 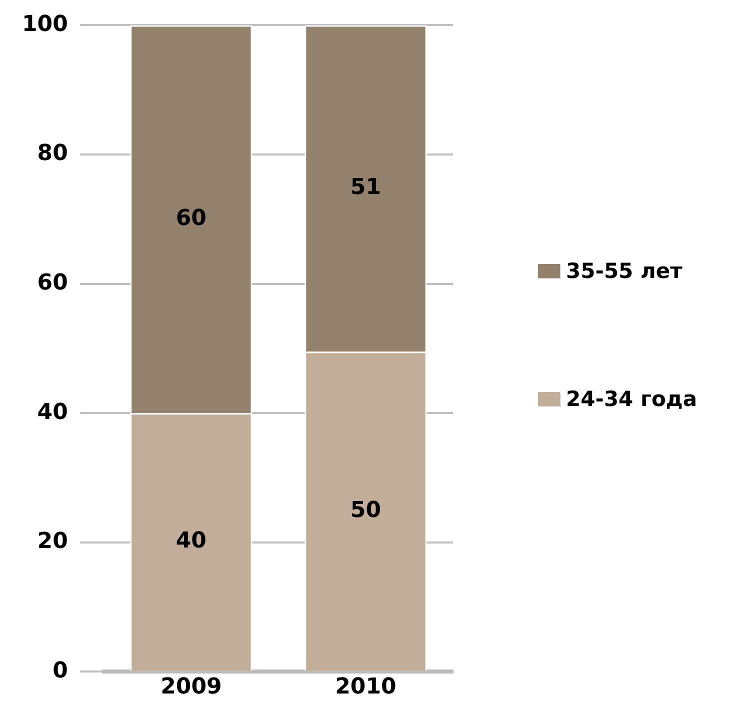 I want to click on y-tick-label: 60, so click(x=52, y=283).